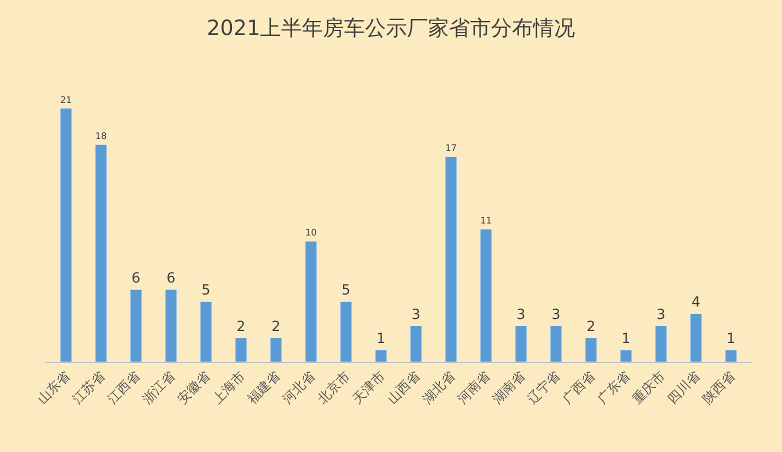 This screenshot has height=452, width=782. I want to click on x-tick-label: 陕西省, so click(719, 388).